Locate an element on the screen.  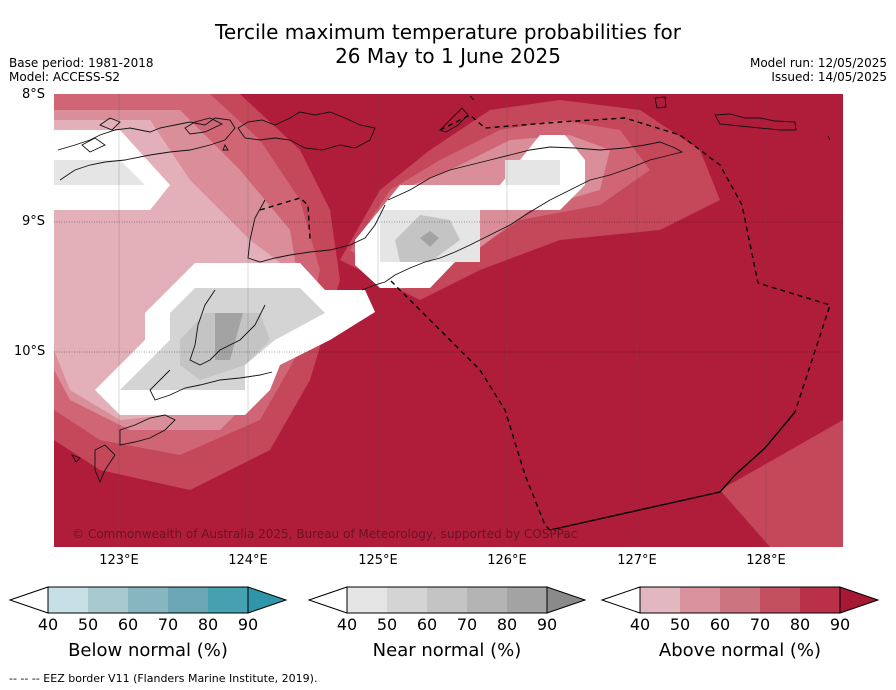
lat-label-10s: 10°S is located at coordinates (30, 351).